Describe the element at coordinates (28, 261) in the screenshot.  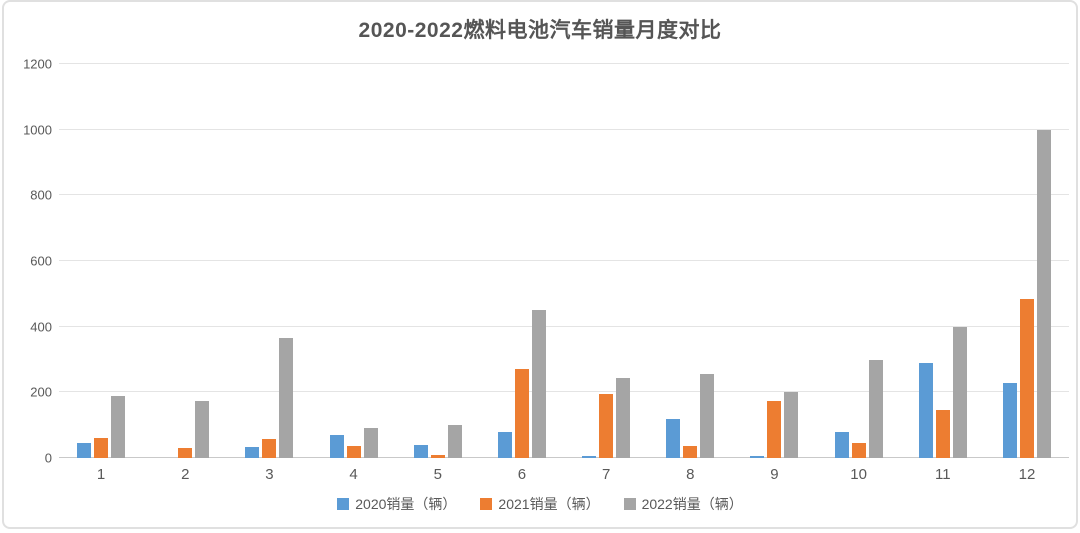
I see `y-axis-labels: 0 200 400 600 800 1000 1200` at that location.